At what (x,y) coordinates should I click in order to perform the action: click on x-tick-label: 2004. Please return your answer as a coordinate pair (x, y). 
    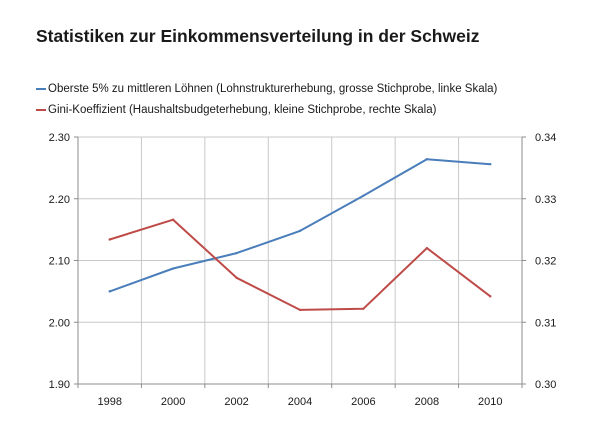
    Looking at the image, I should click on (300, 402).